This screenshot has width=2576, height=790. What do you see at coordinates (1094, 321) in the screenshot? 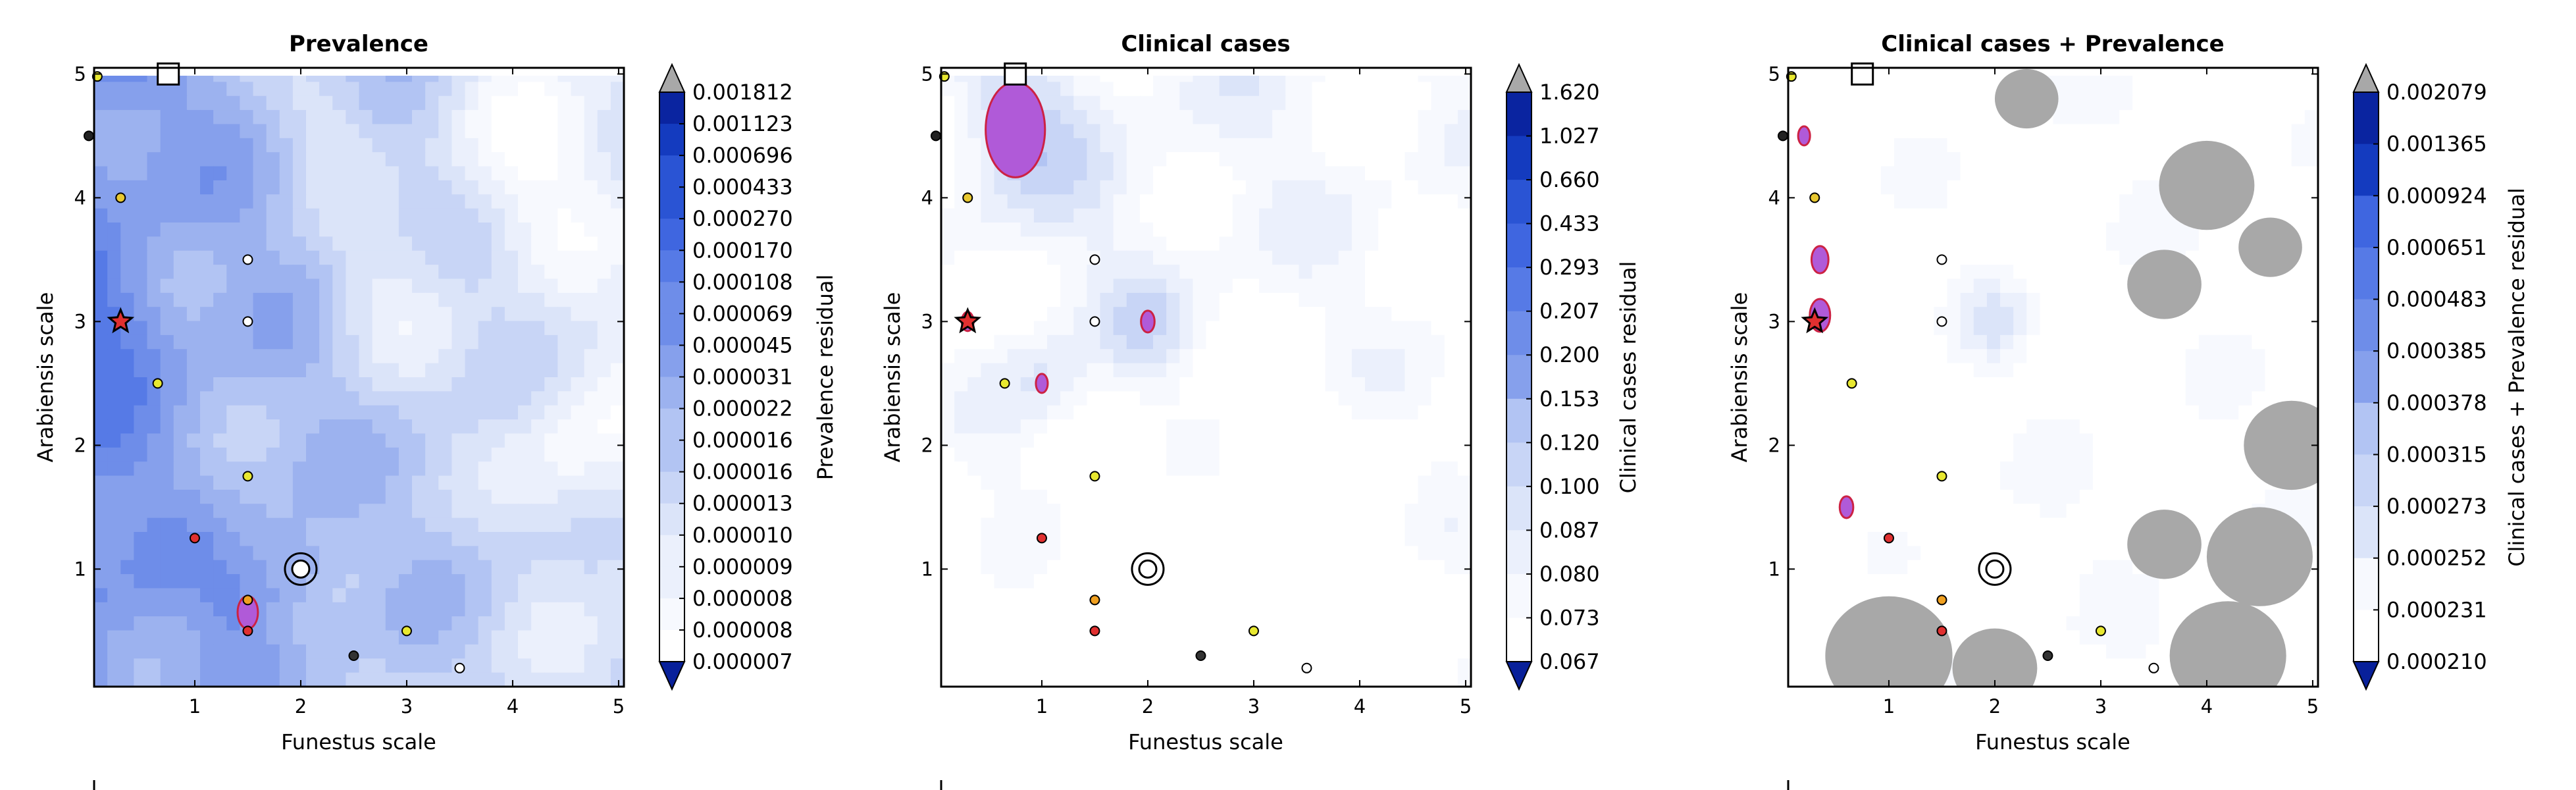
I see `data-point` at bounding box center [1094, 321].